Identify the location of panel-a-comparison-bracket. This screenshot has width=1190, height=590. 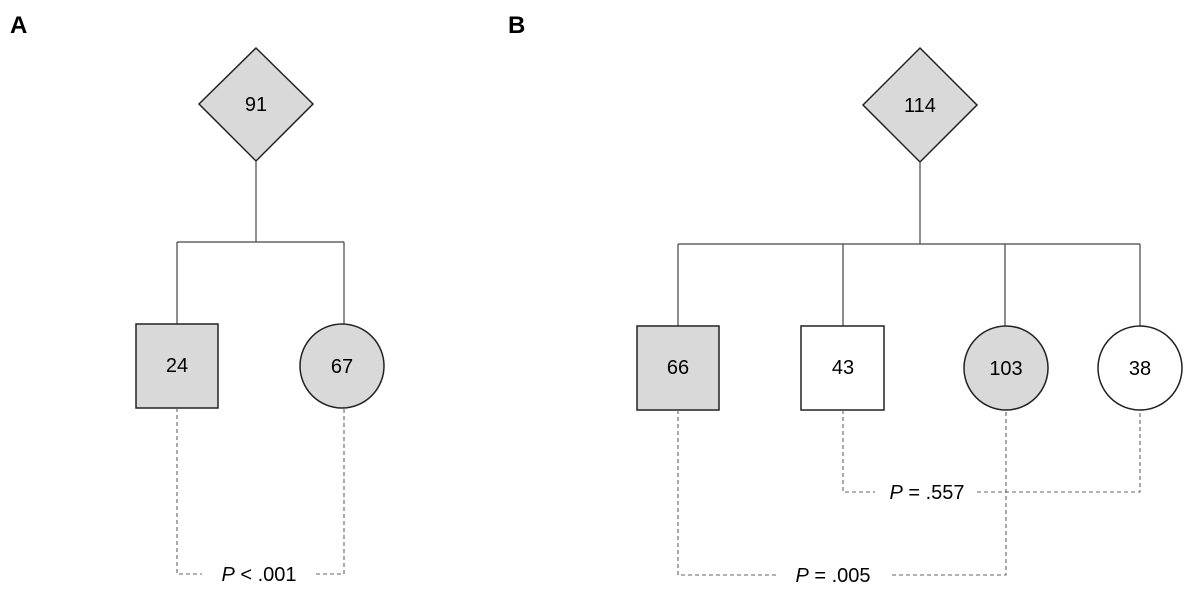
(260, 491).